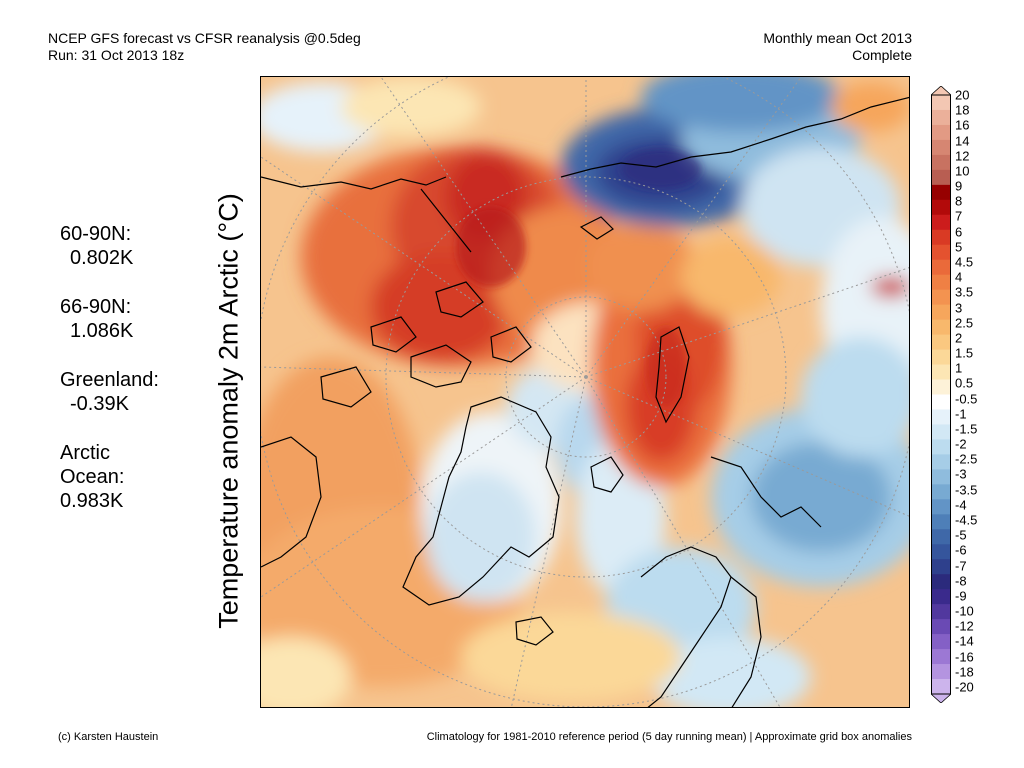 Image resolution: width=1024 pixels, height=768 pixels. Describe the element at coordinates (964, 641) in the screenshot. I see `colorbar-tick-label: -14` at that location.